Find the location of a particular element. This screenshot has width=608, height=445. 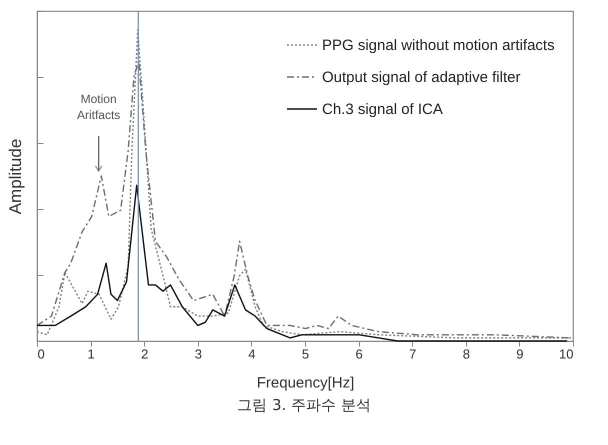

x-tick-label: 6 is located at coordinates (359, 354).